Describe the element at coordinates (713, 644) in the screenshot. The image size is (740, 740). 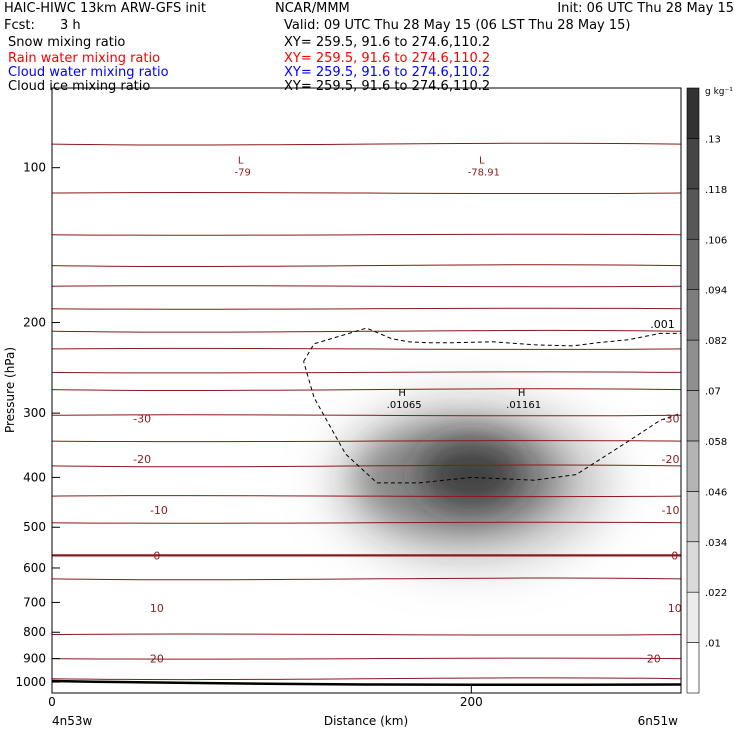
I see `colorbar-label: .01` at that location.